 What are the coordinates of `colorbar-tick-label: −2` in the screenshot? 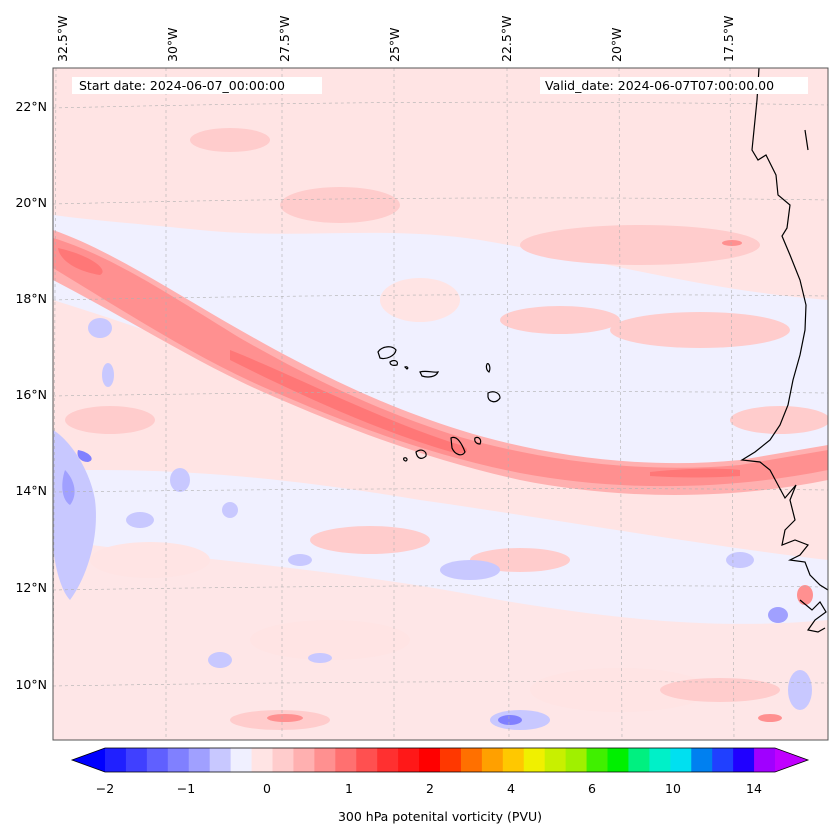 It's located at (105, 788).